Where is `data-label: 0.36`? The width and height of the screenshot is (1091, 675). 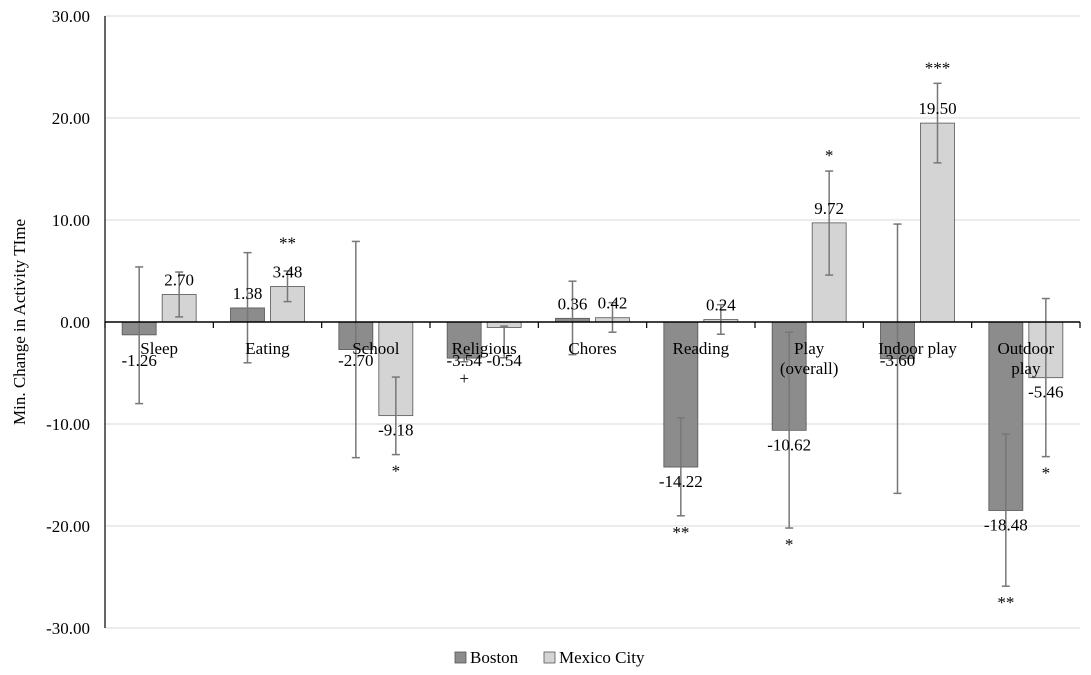 data-label: 0.36 is located at coordinates (573, 303).